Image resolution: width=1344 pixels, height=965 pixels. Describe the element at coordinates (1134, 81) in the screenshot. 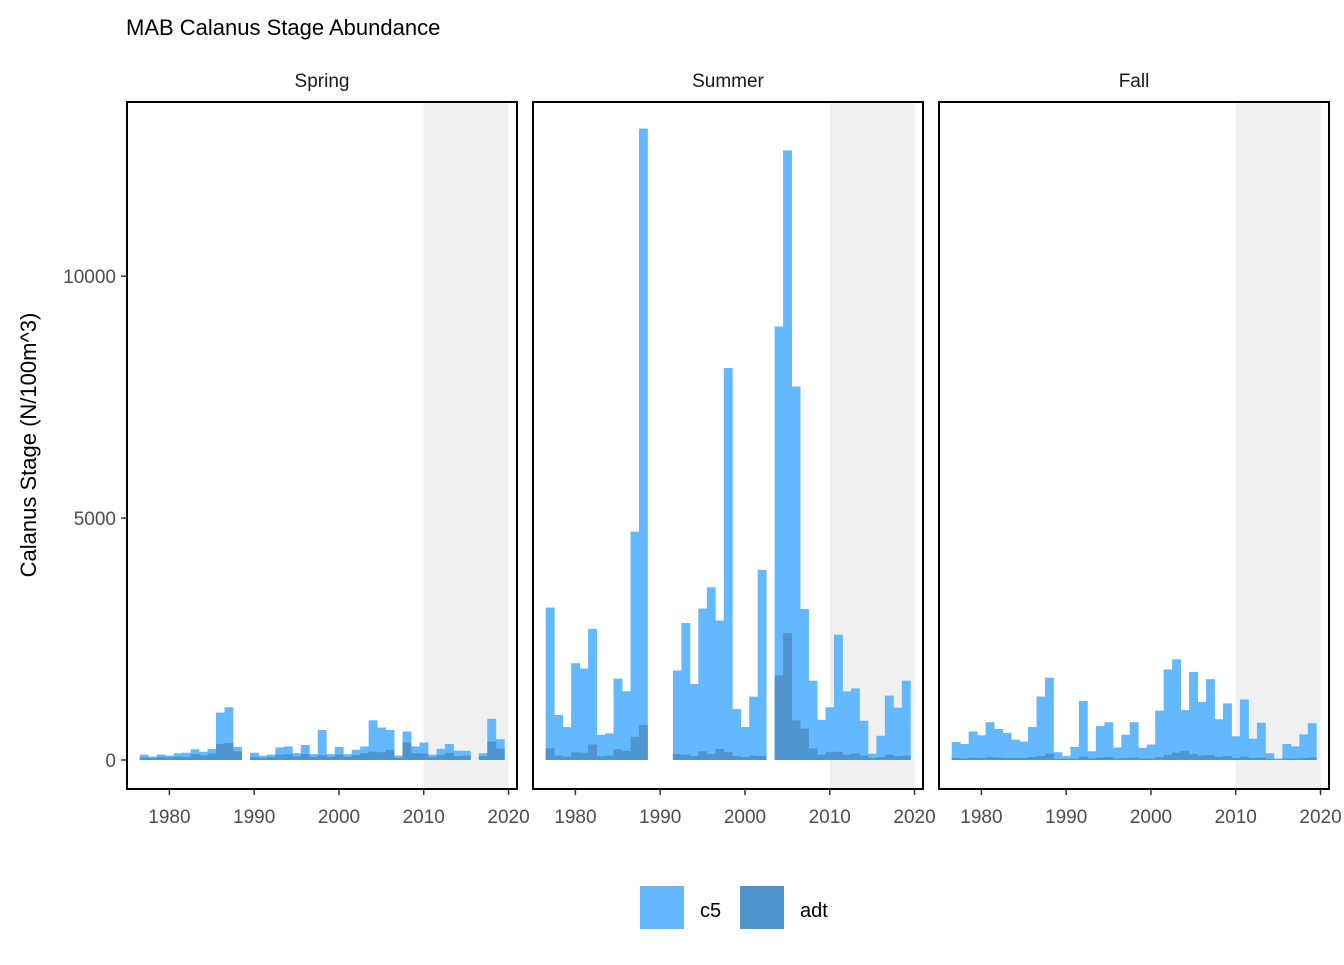

I see `facet-label: Fall` at that location.